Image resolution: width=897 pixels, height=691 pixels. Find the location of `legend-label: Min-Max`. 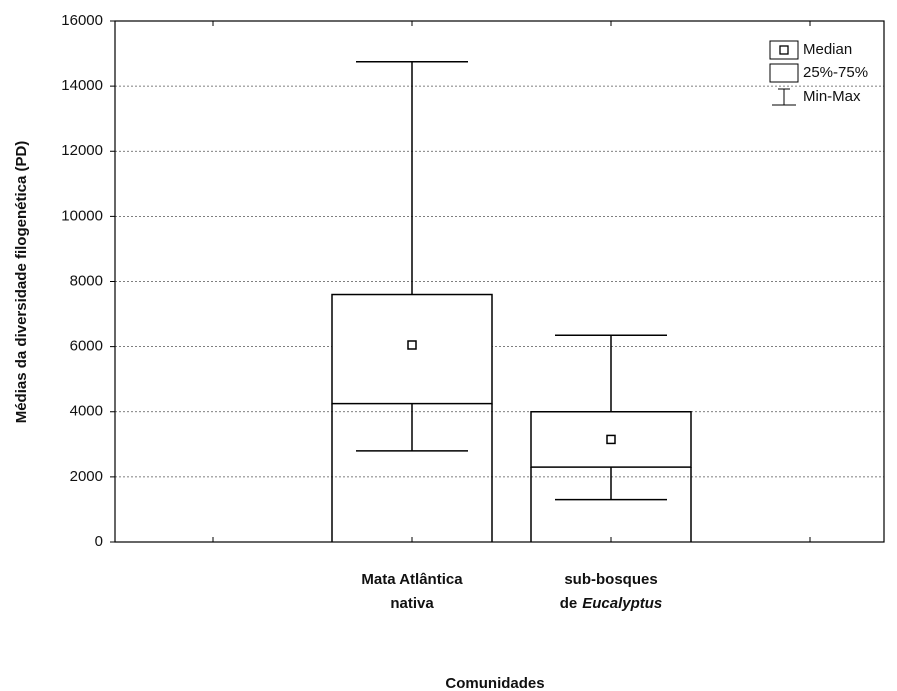

legend-label: Min-Max is located at coordinates (832, 96).